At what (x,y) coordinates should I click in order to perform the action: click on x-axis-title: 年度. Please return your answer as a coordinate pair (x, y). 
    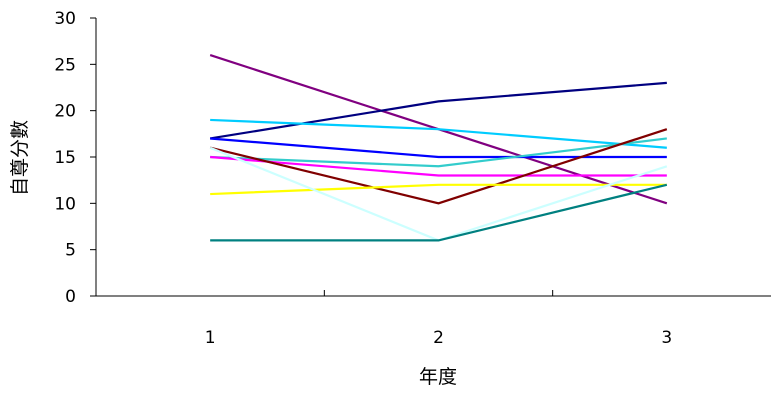
    Looking at the image, I should click on (438, 377).